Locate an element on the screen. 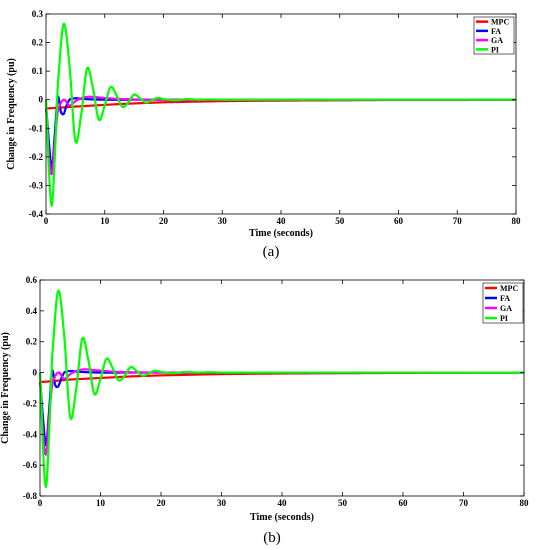  y-axis-label-a: Change in Frequency (pu) is located at coordinates (11, 114).